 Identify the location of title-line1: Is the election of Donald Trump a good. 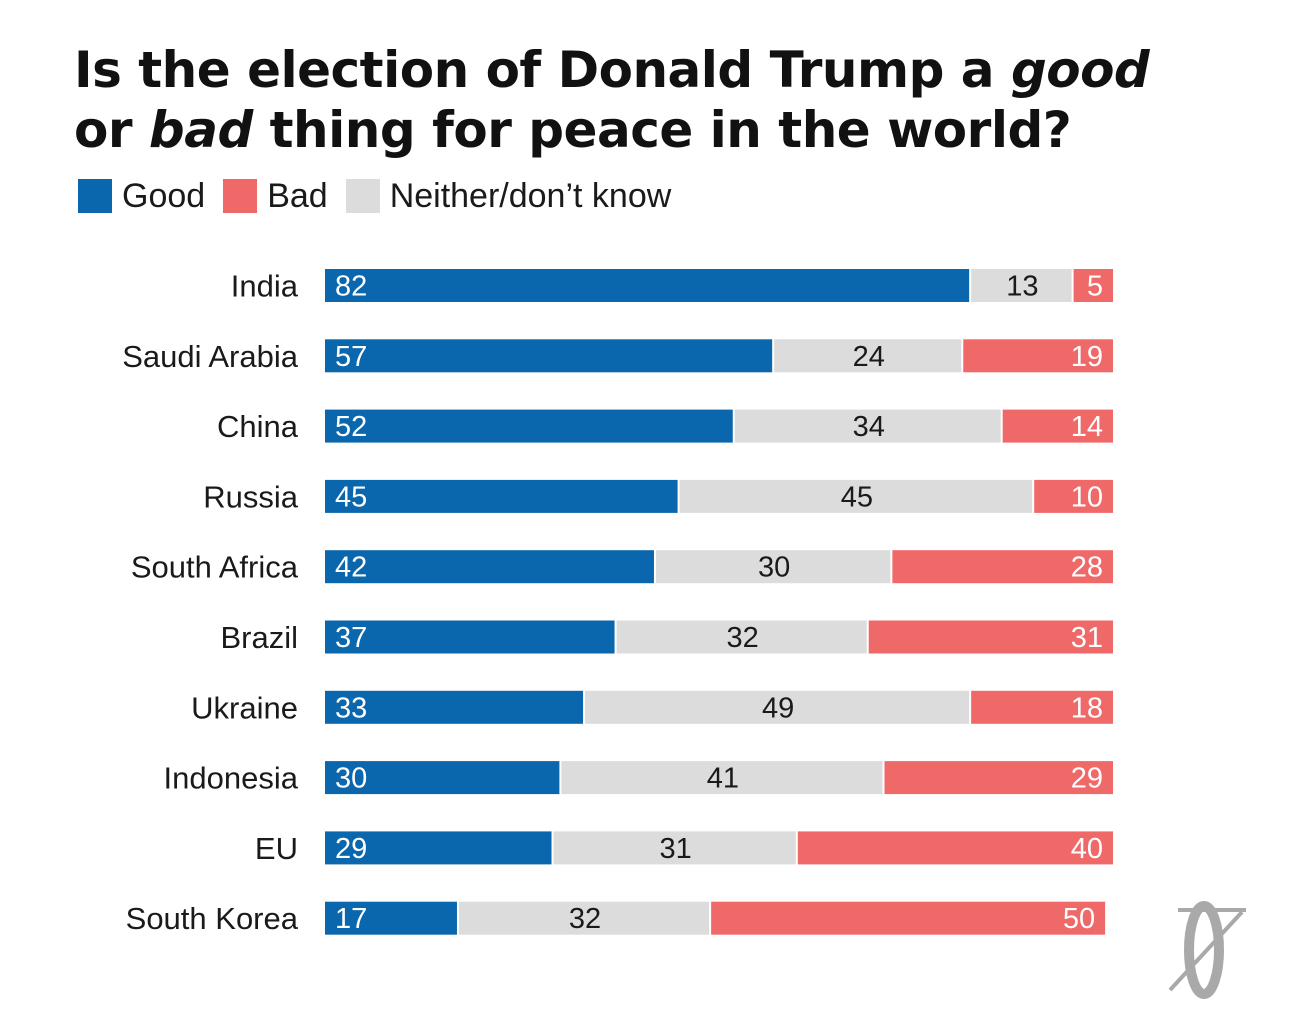
(612, 70).